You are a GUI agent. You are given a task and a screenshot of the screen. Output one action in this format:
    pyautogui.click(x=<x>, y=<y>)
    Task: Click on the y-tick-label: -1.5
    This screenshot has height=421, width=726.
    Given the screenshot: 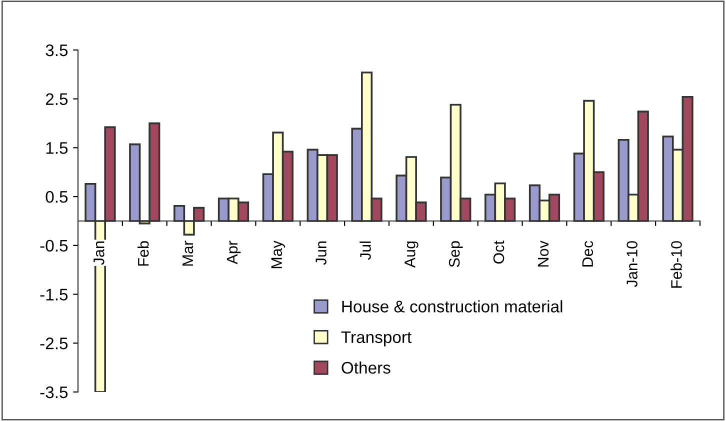 What is the action you would take?
    pyautogui.click(x=54, y=294)
    